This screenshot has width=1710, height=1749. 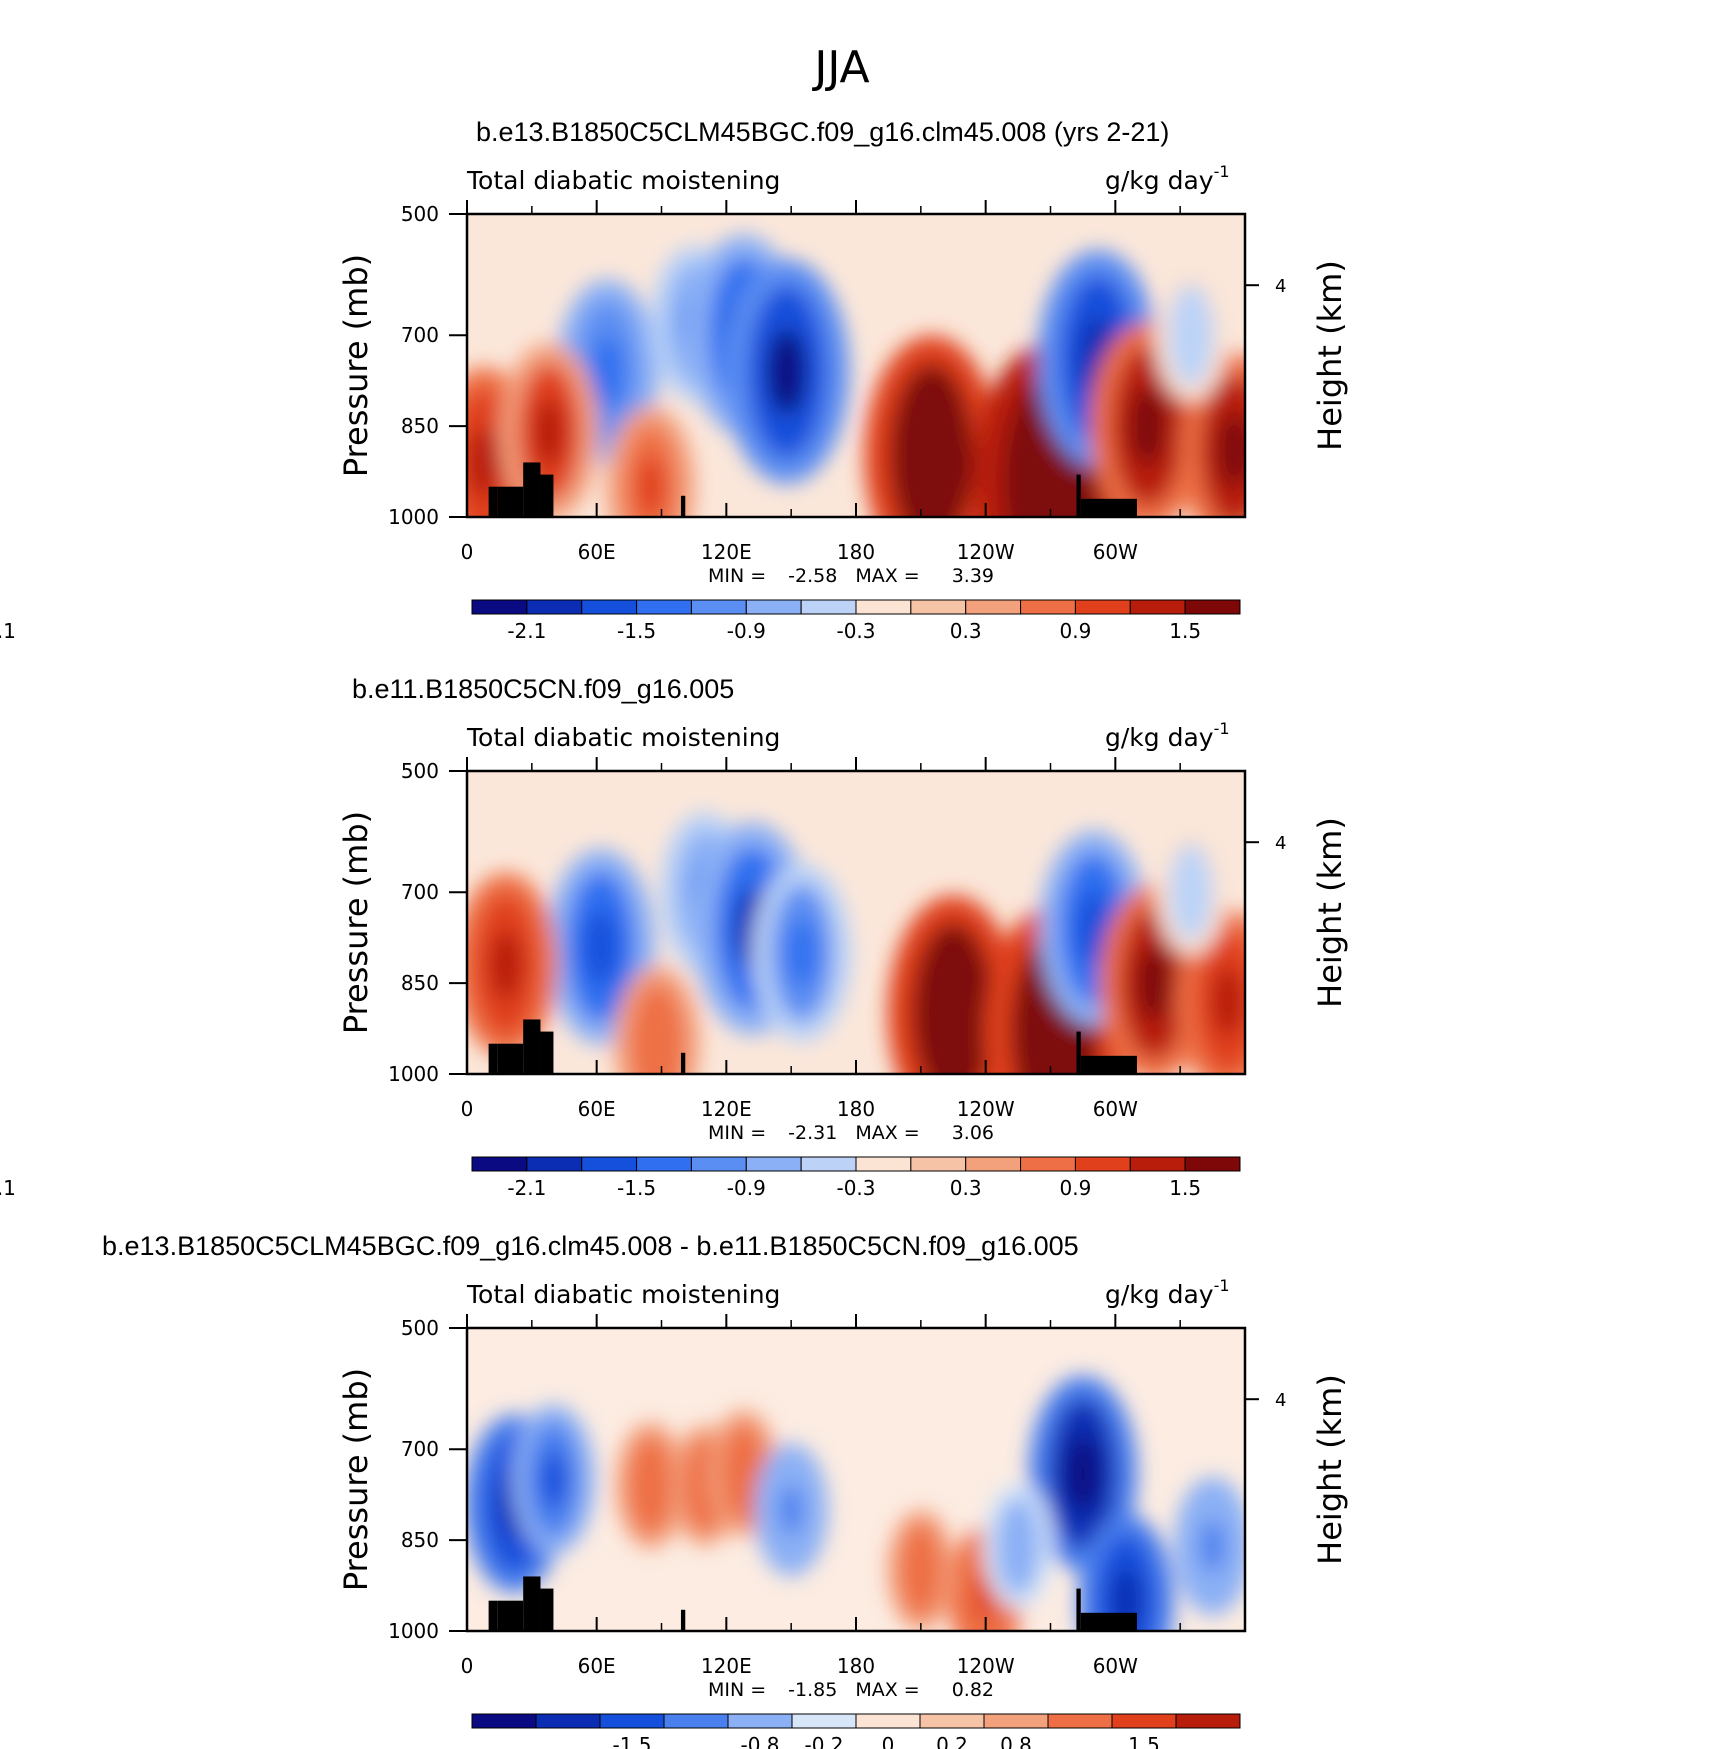 What do you see at coordinates (420, 335) in the screenshot?
I see `y-tick-label: 700` at bounding box center [420, 335].